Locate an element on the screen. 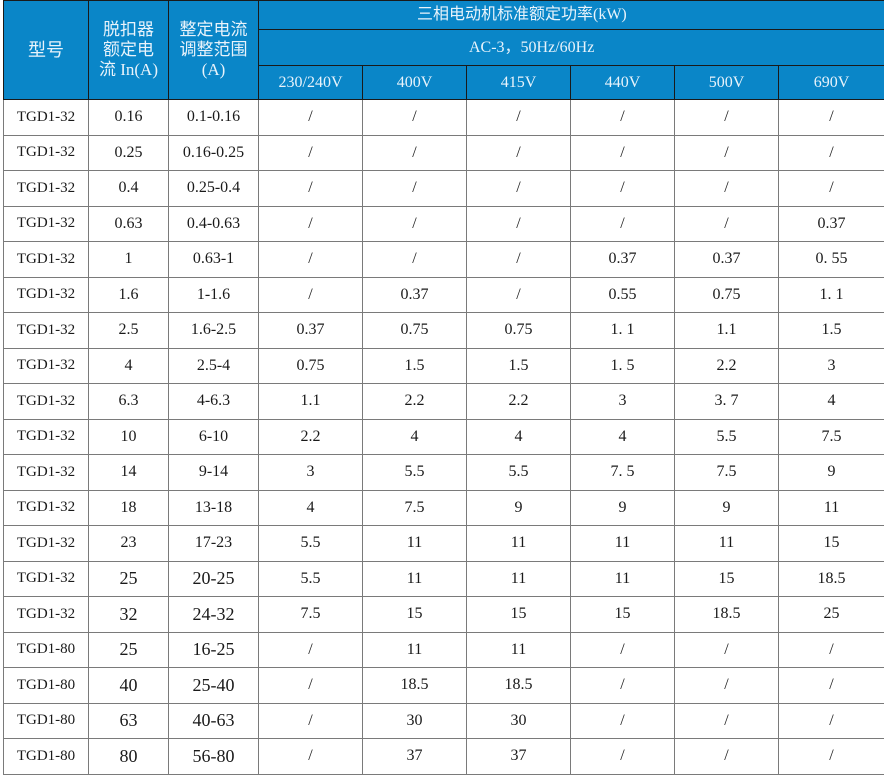 The width and height of the screenshot is (884, 775). header-power-title: 三相电动机标准额定功率(kW) is located at coordinates (570, 15).